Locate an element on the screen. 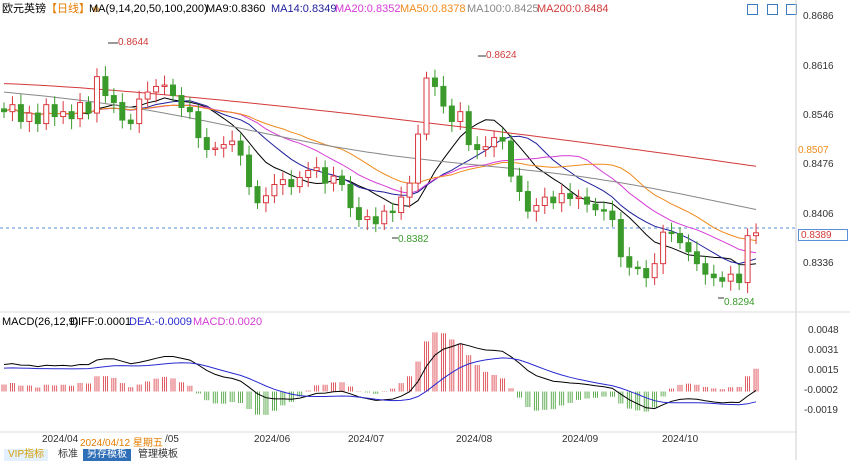 Image resolution: width=850 pixels, height=461 pixels. fullscreen-icon is located at coordinates (772, 9).